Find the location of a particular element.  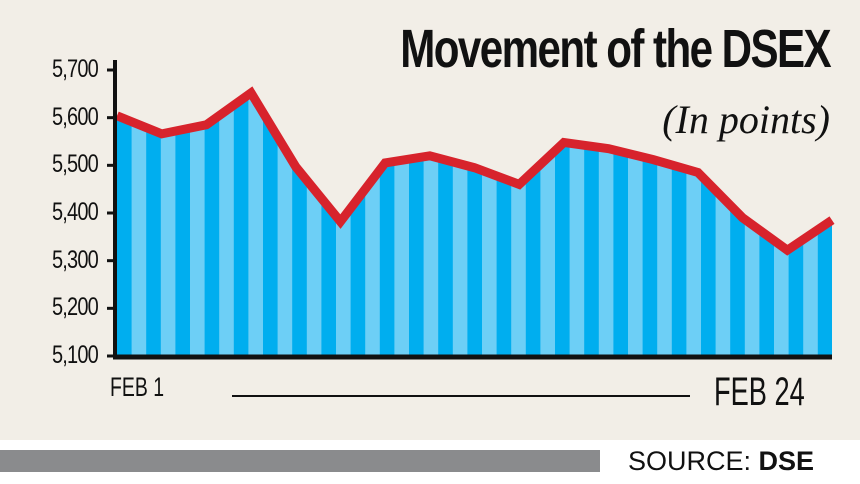

y-tick-label: 5,200 is located at coordinates (75, 307).